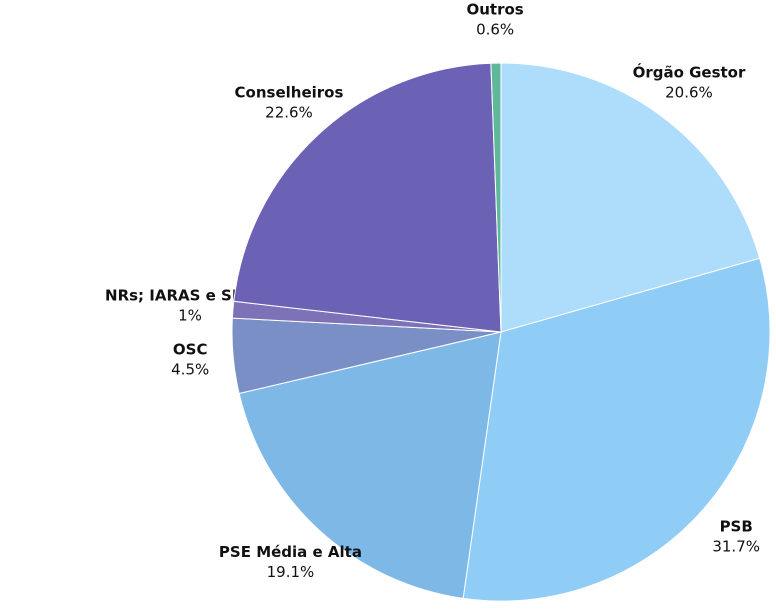 The height and width of the screenshot is (614, 776). What do you see at coordinates (736, 547) in the screenshot?
I see `slice-value-label: 31.7%` at bounding box center [736, 547].